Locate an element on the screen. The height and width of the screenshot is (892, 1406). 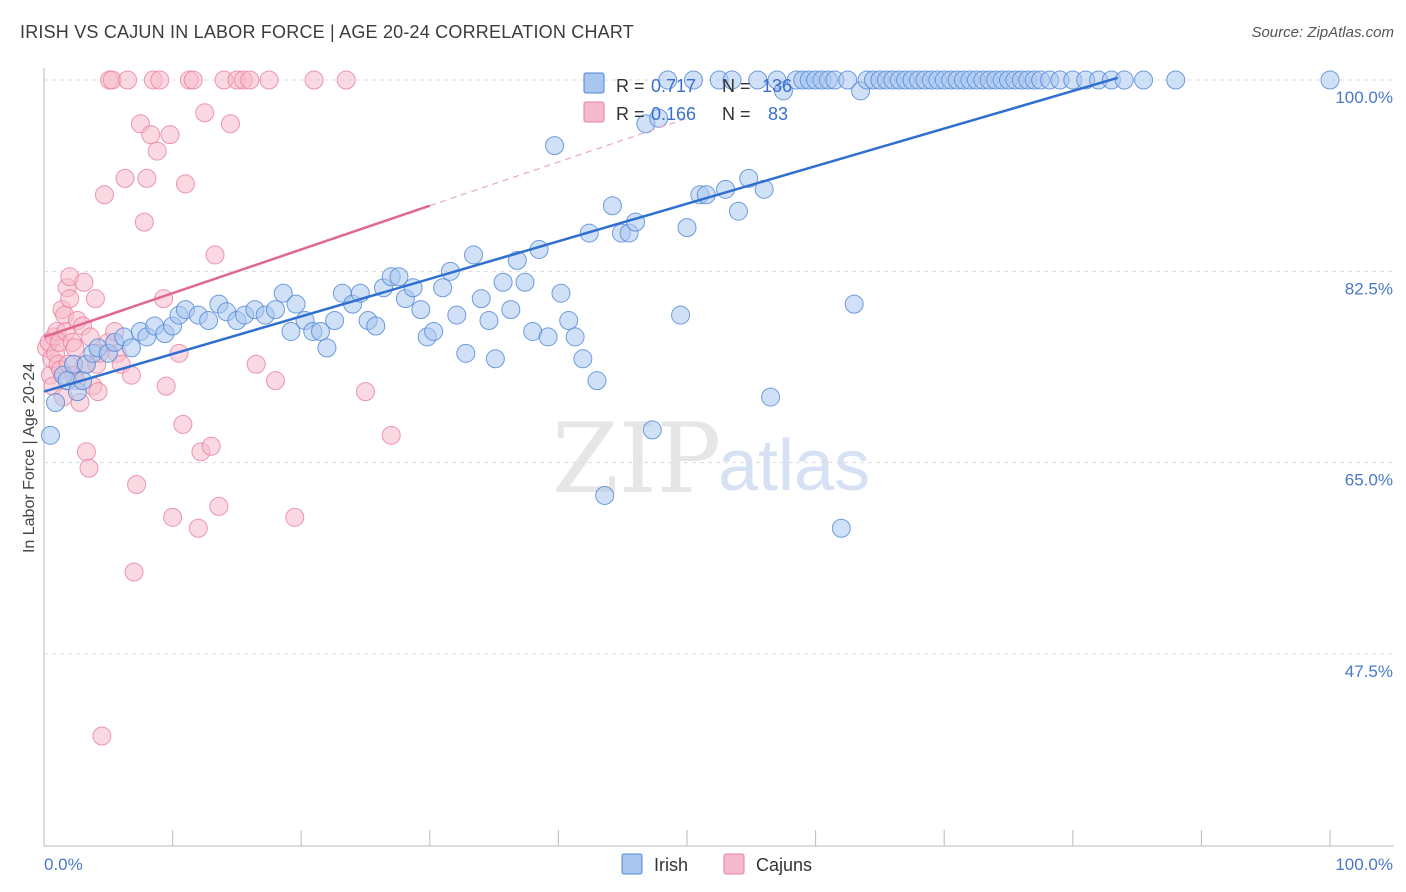
cajun-r-value: 0.166 is located at coordinates (673, 114).